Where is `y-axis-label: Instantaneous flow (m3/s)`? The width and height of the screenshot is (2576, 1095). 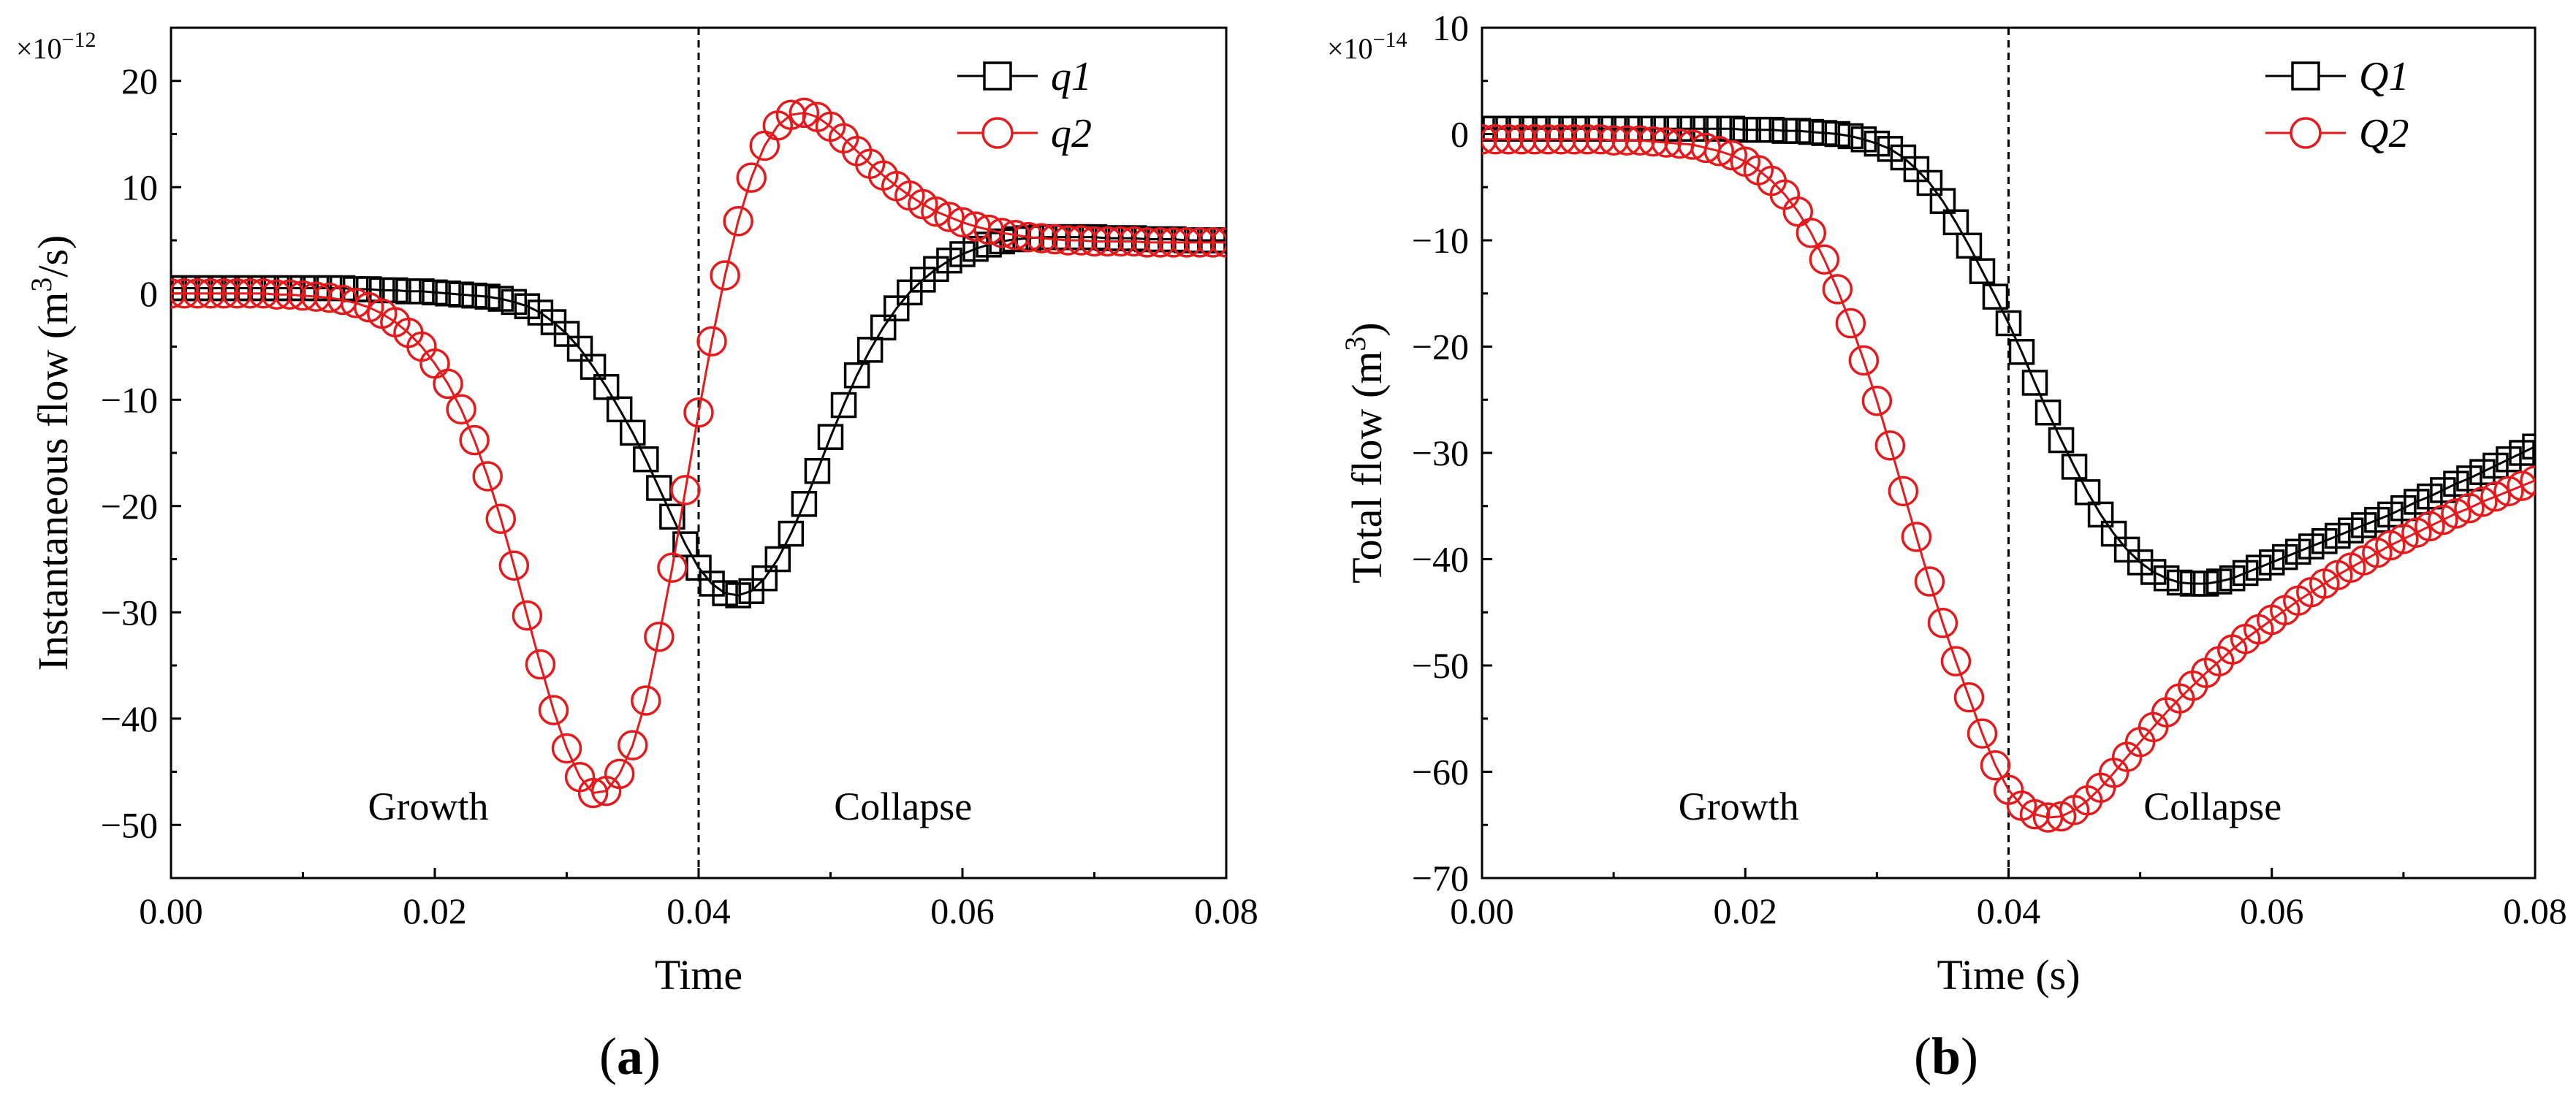 y-axis-label: Instantaneous flow (m3/s) is located at coordinates (51, 453).